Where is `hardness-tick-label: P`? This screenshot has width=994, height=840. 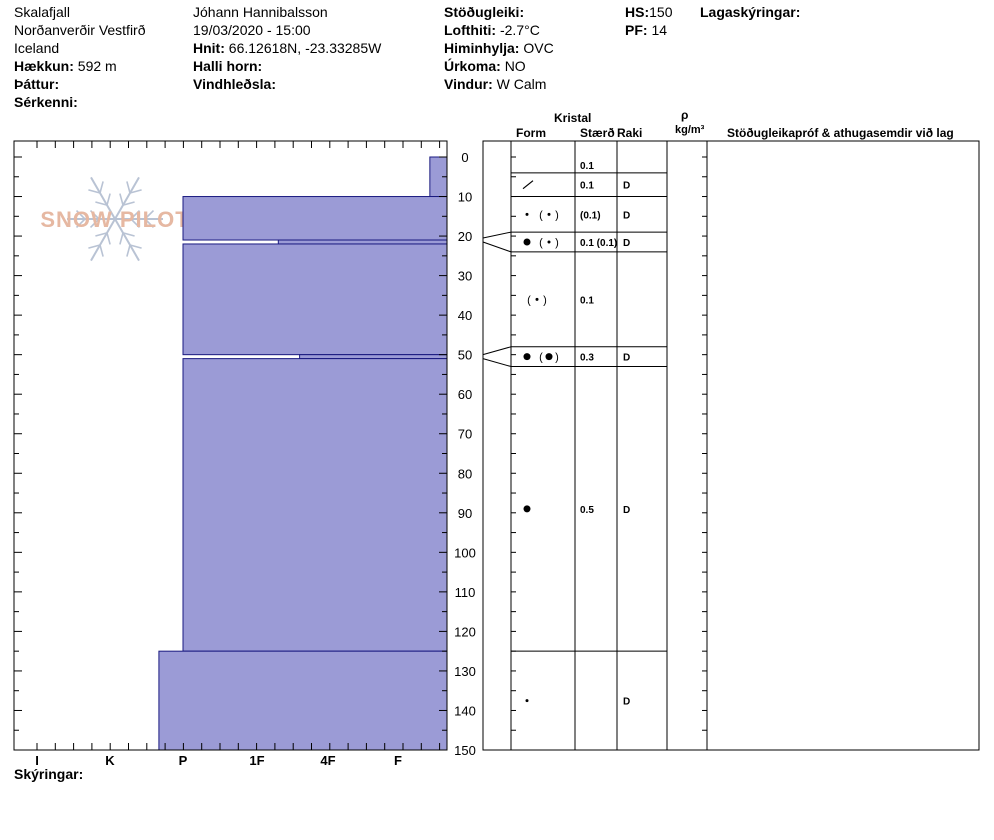 hardness-tick-label: P is located at coordinates (183, 760).